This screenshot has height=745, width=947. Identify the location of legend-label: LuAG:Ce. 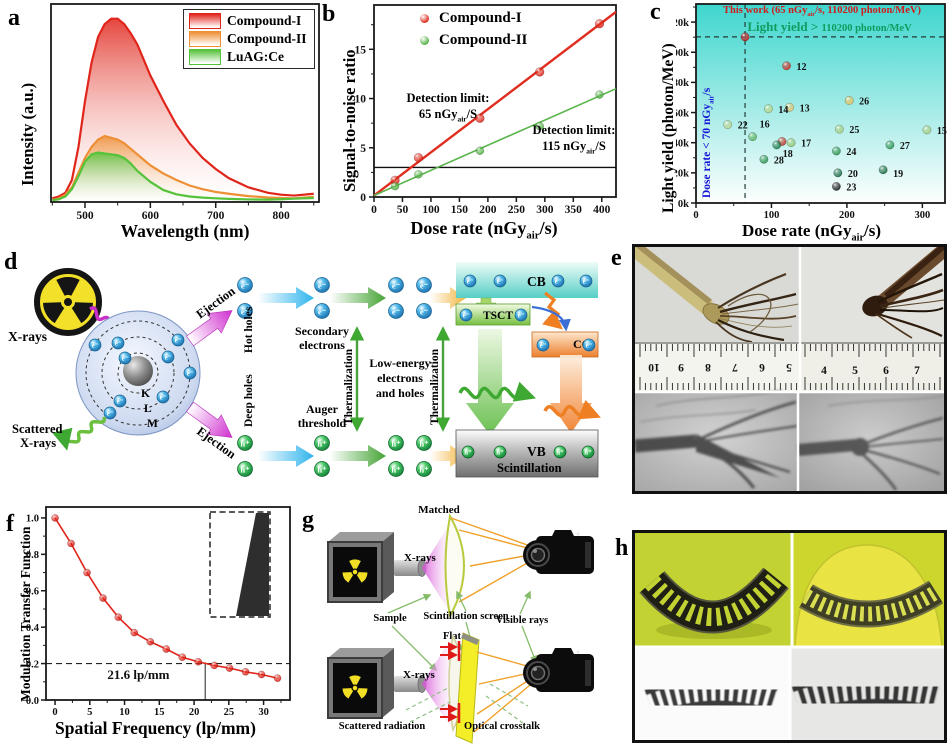
(255, 56).